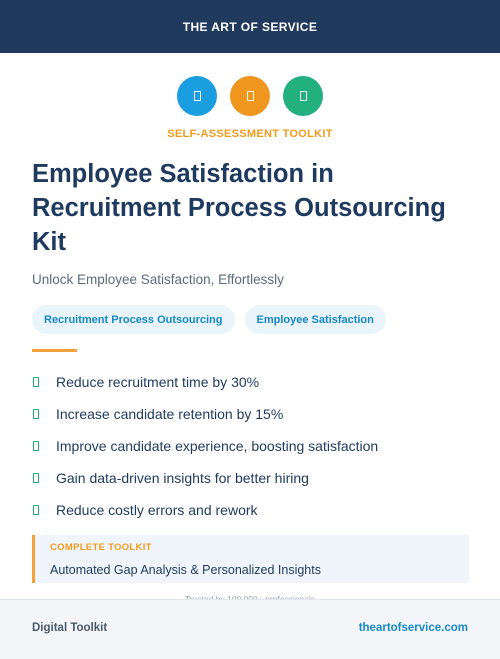 The height and width of the screenshot is (659, 500). I want to click on footer-label: Digital Toolkit, so click(70, 628).